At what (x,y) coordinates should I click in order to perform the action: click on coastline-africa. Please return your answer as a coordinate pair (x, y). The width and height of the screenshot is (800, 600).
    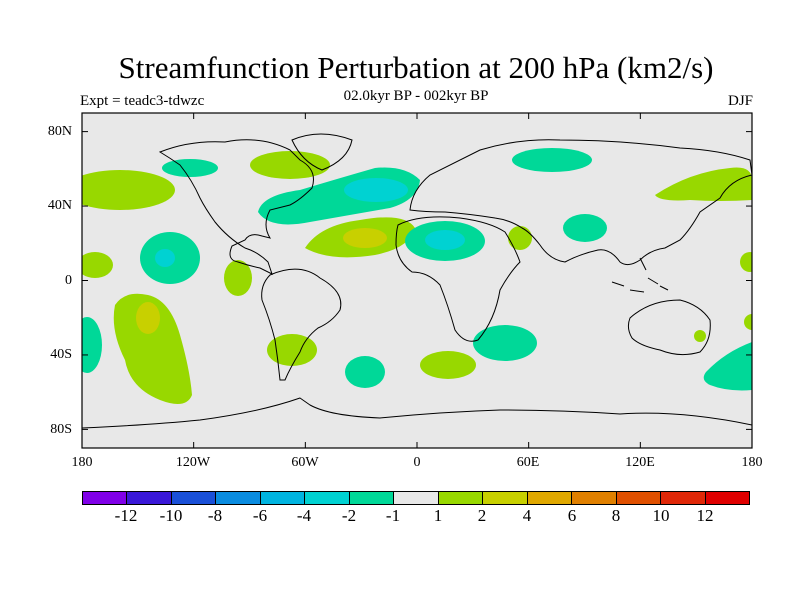
    Looking at the image, I should click on (458, 279).